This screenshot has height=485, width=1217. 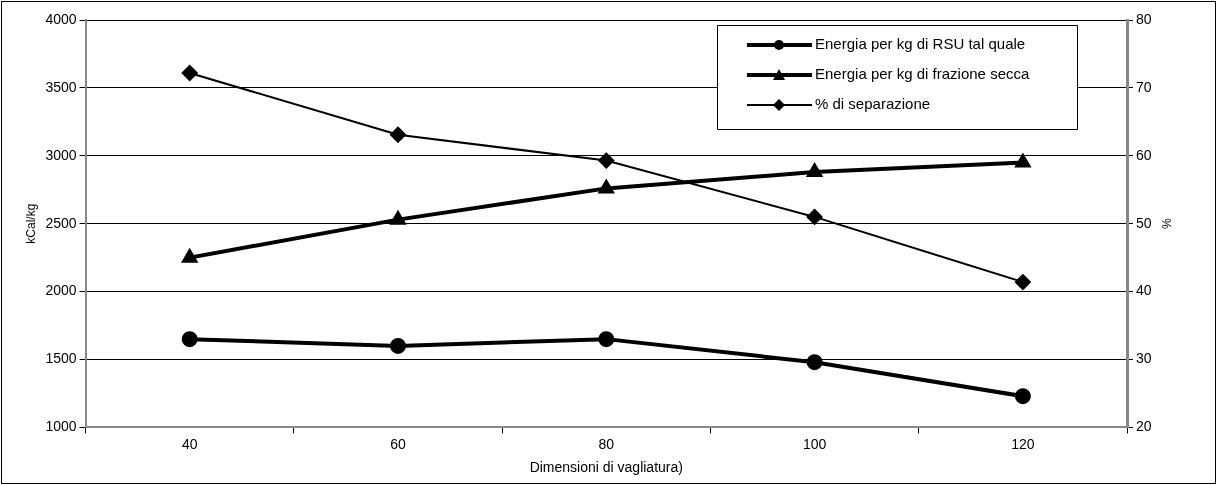 I want to click on x-tick-label: 100, so click(x=814, y=443).